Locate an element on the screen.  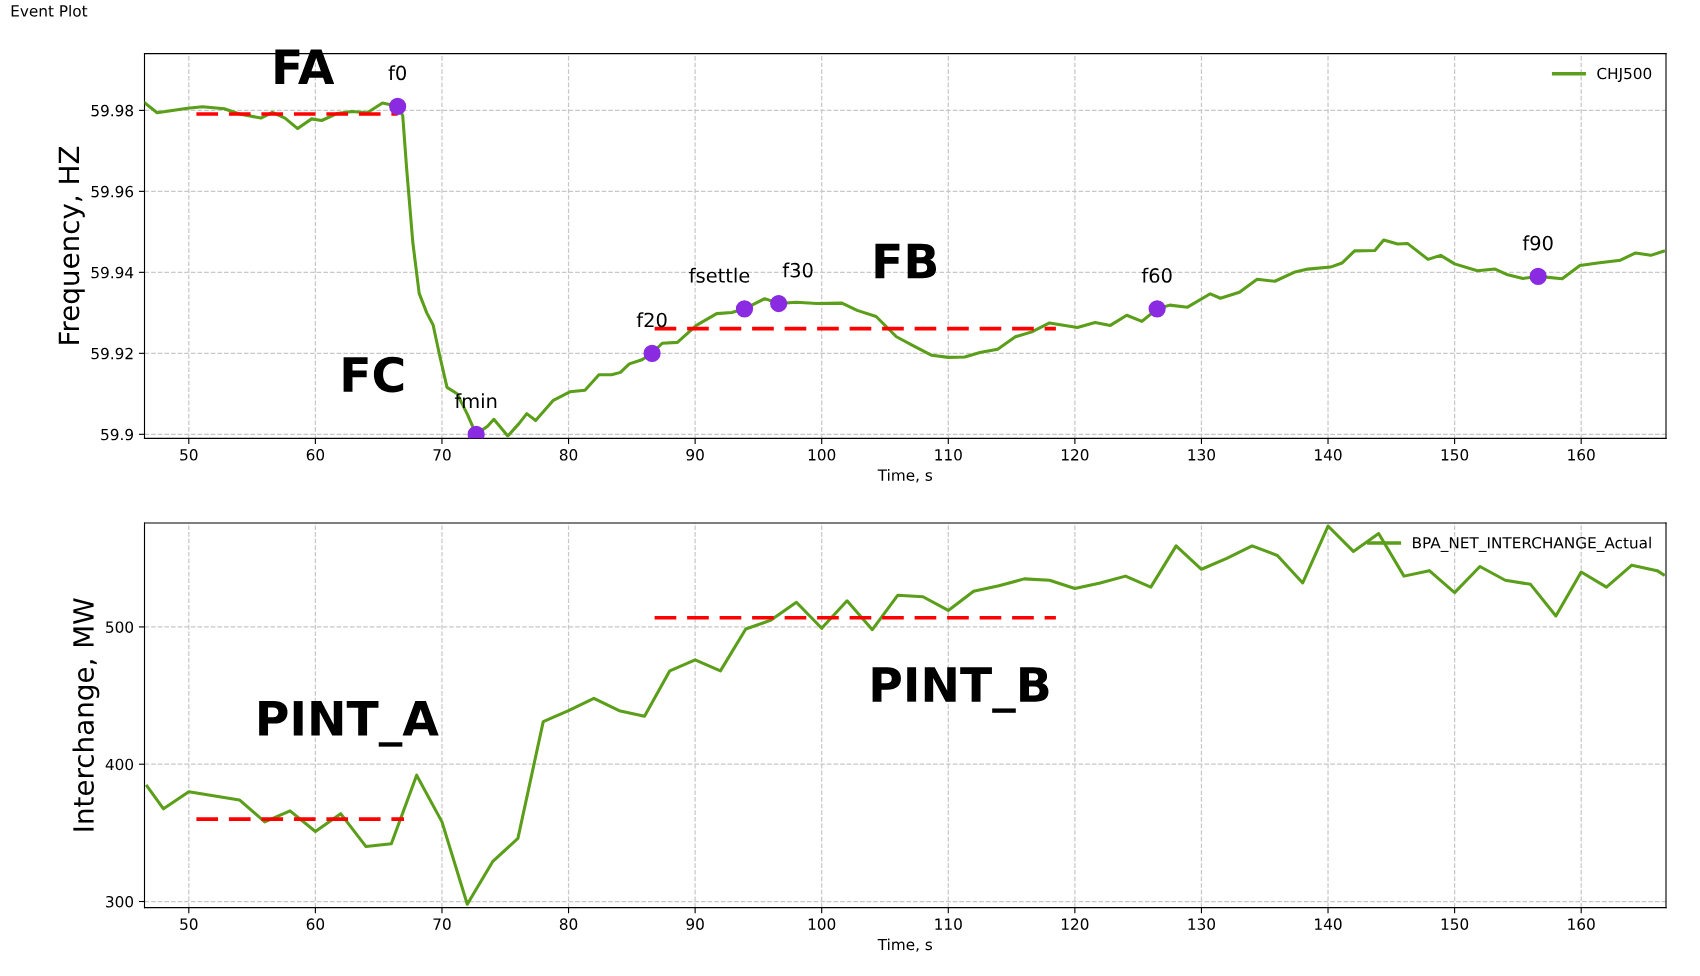
legend-label: CHJ500 is located at coordinates (1624, 75).